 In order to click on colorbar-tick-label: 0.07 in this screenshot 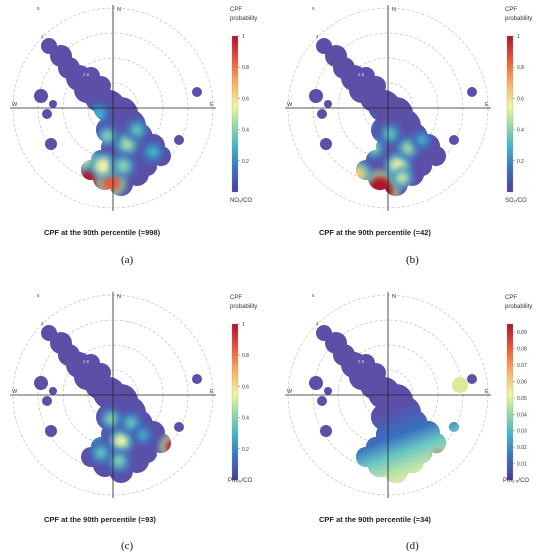, I will do `click(522, 366)`.